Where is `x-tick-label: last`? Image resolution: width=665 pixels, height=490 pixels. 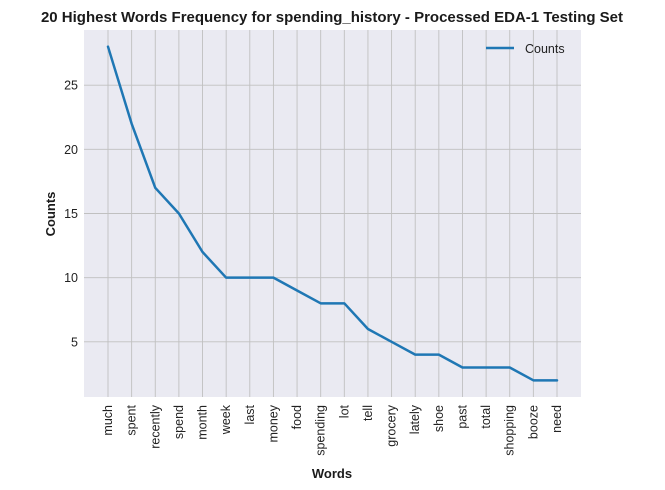
x-tick-label: last is located at coordinates (250, 414).